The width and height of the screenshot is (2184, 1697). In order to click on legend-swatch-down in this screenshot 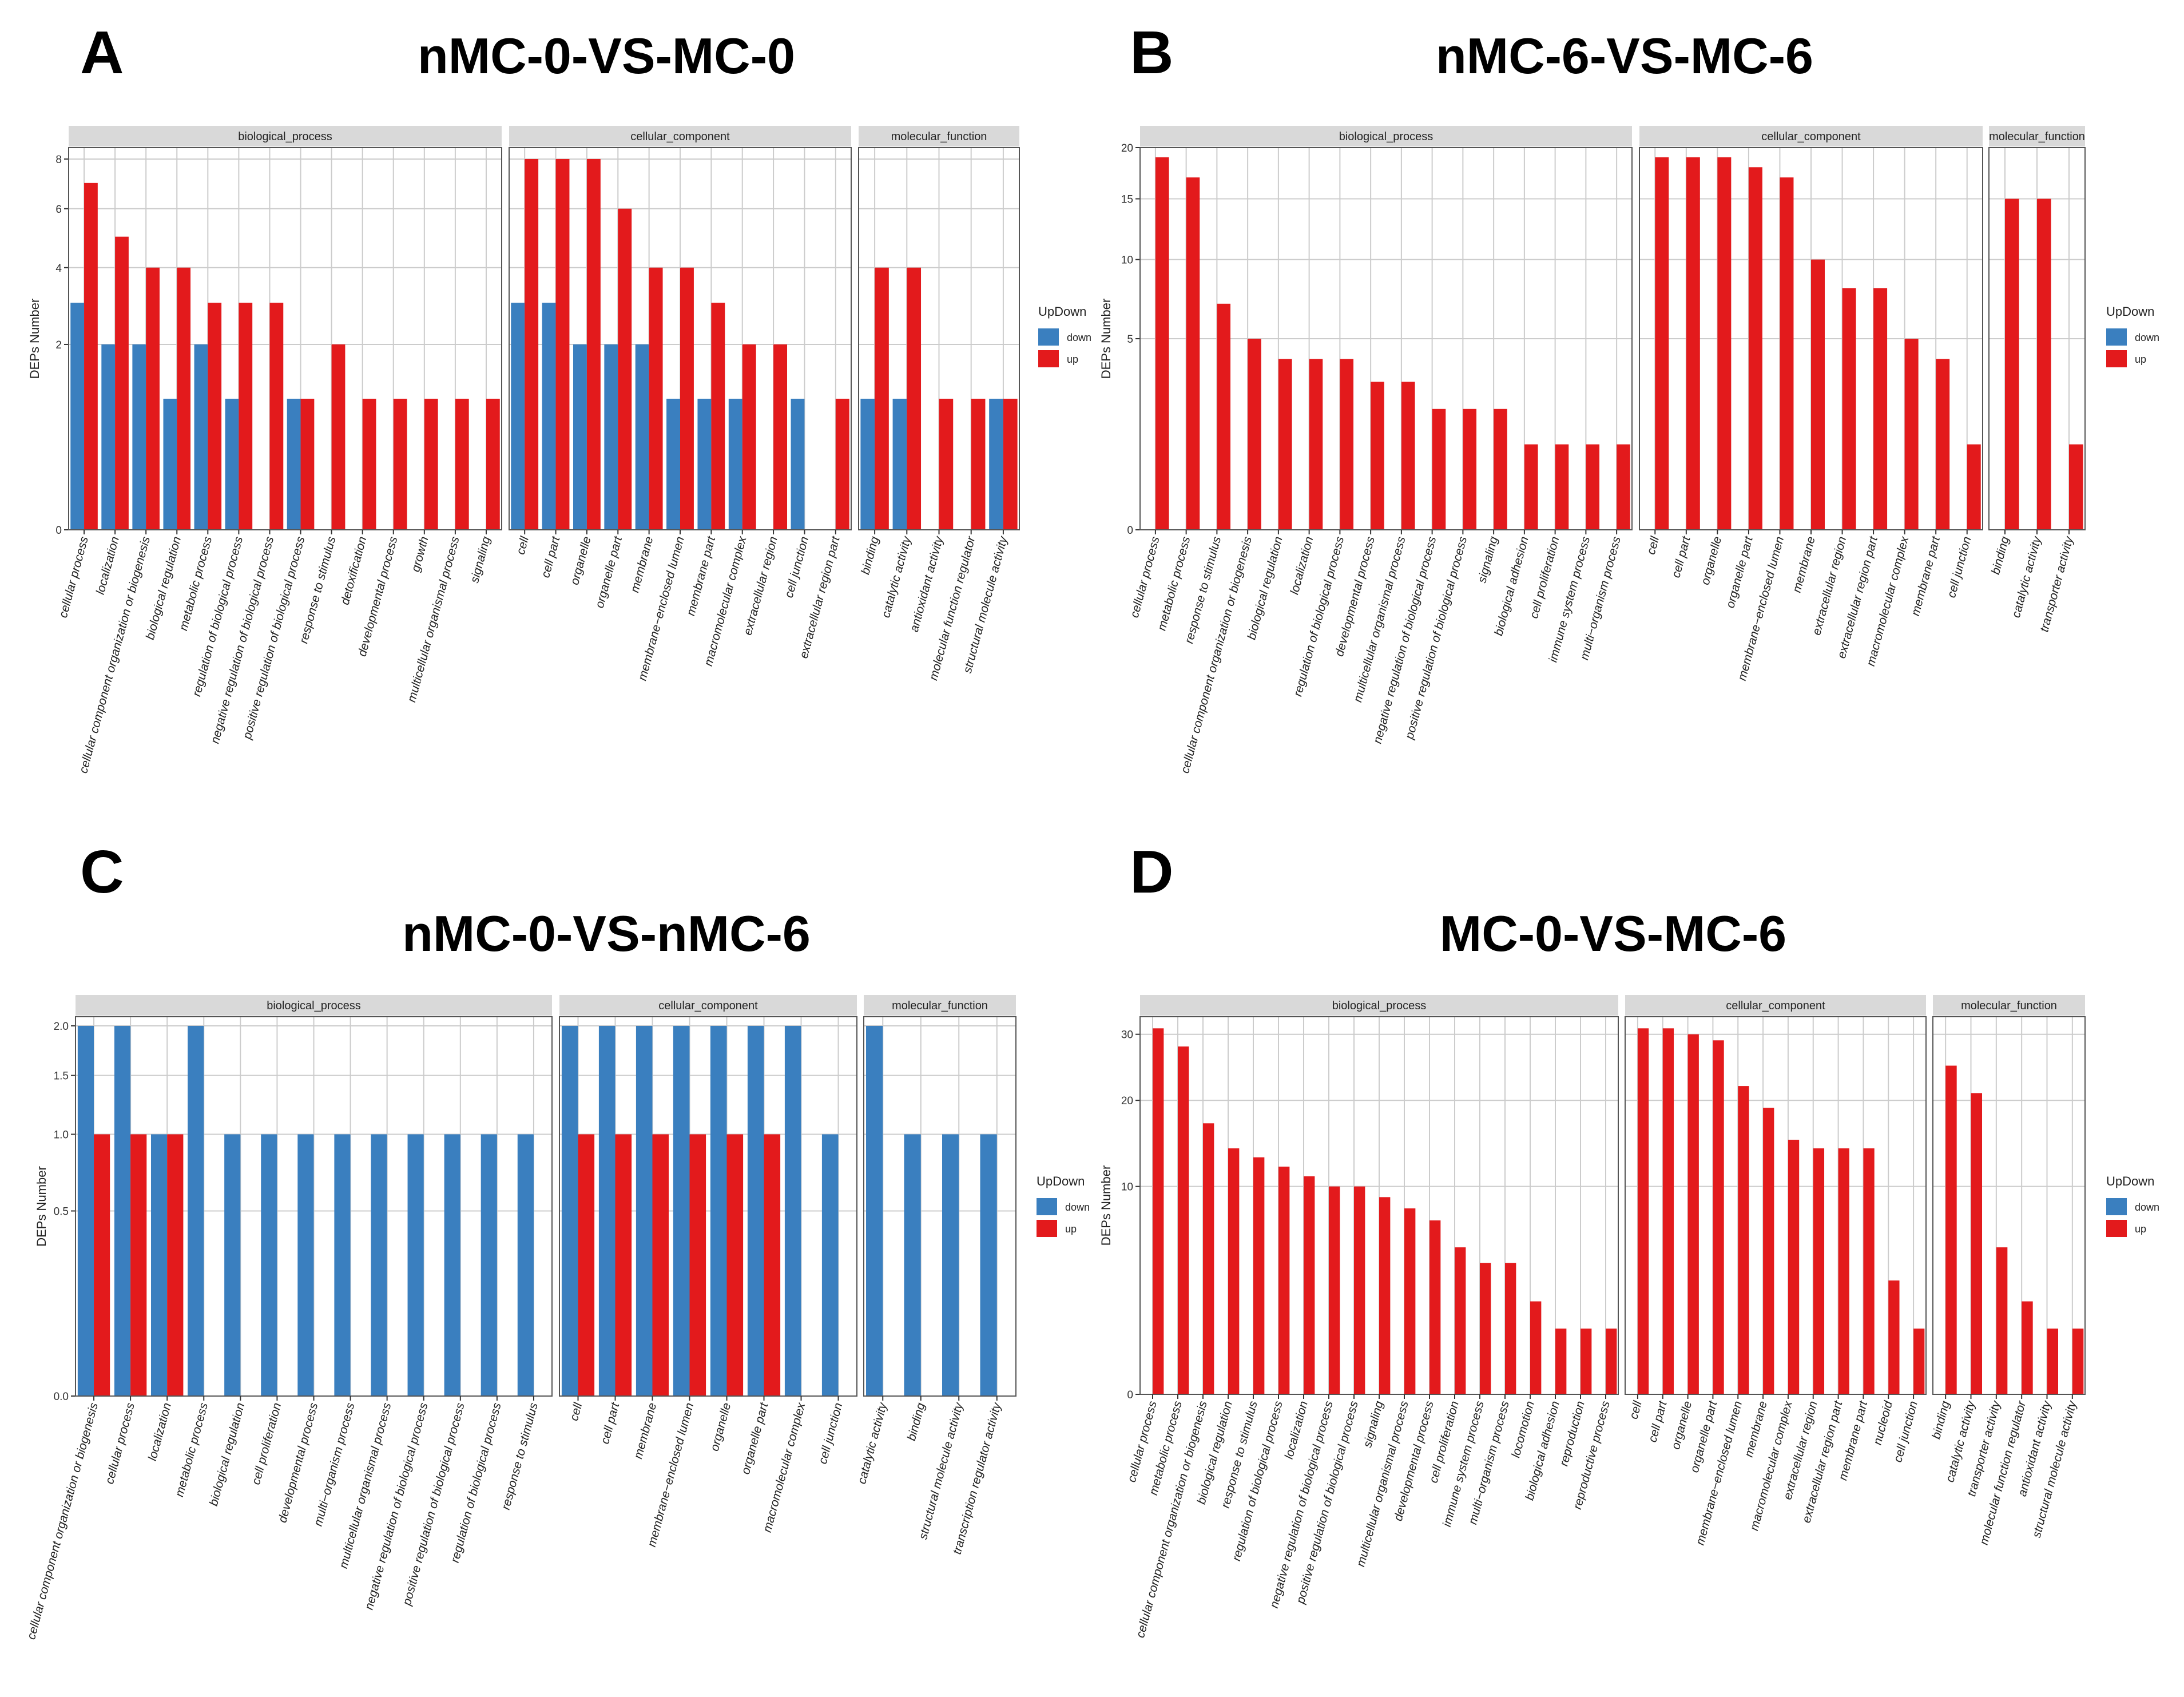, I will do `click(2116, 337)`.